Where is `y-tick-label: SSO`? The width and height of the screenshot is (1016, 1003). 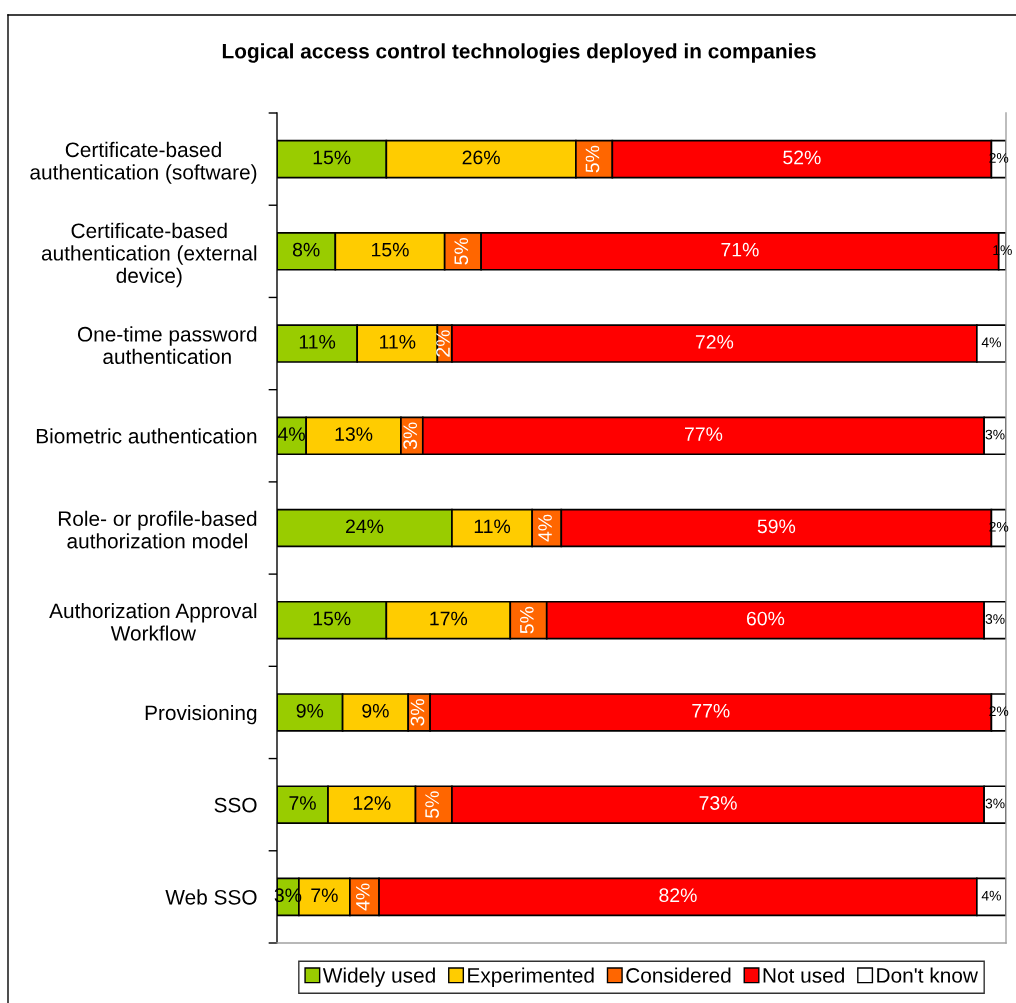 y-tick-label: SSO is located at coordinates (235, 805).